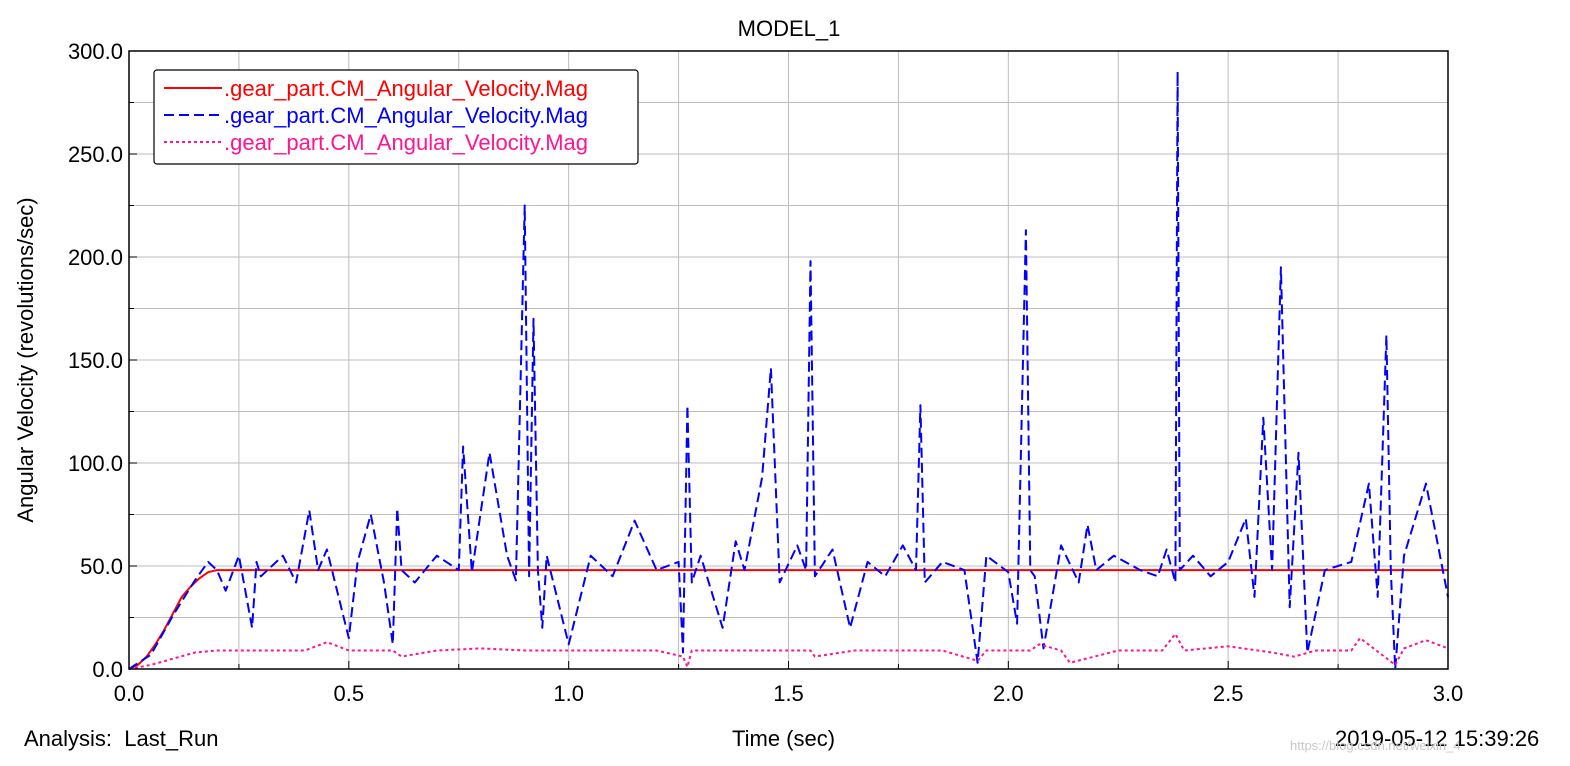  Describe the element at coordinates (784, 738) in the screenshot. I see `x-axis-label: Time (sec)` at that location.